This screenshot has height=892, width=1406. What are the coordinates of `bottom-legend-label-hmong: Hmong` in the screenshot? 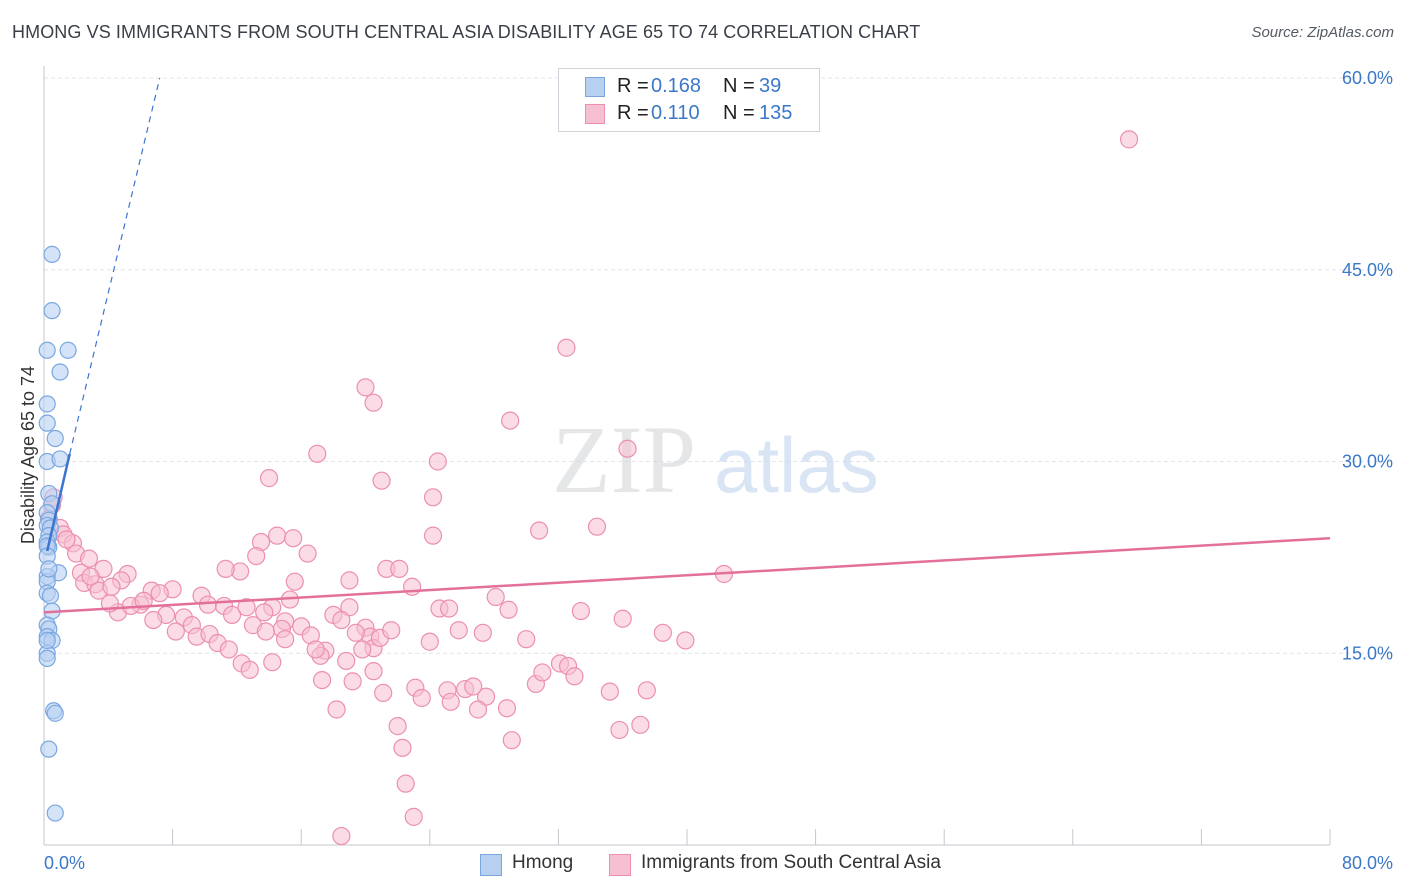 It's located at (543, 862).